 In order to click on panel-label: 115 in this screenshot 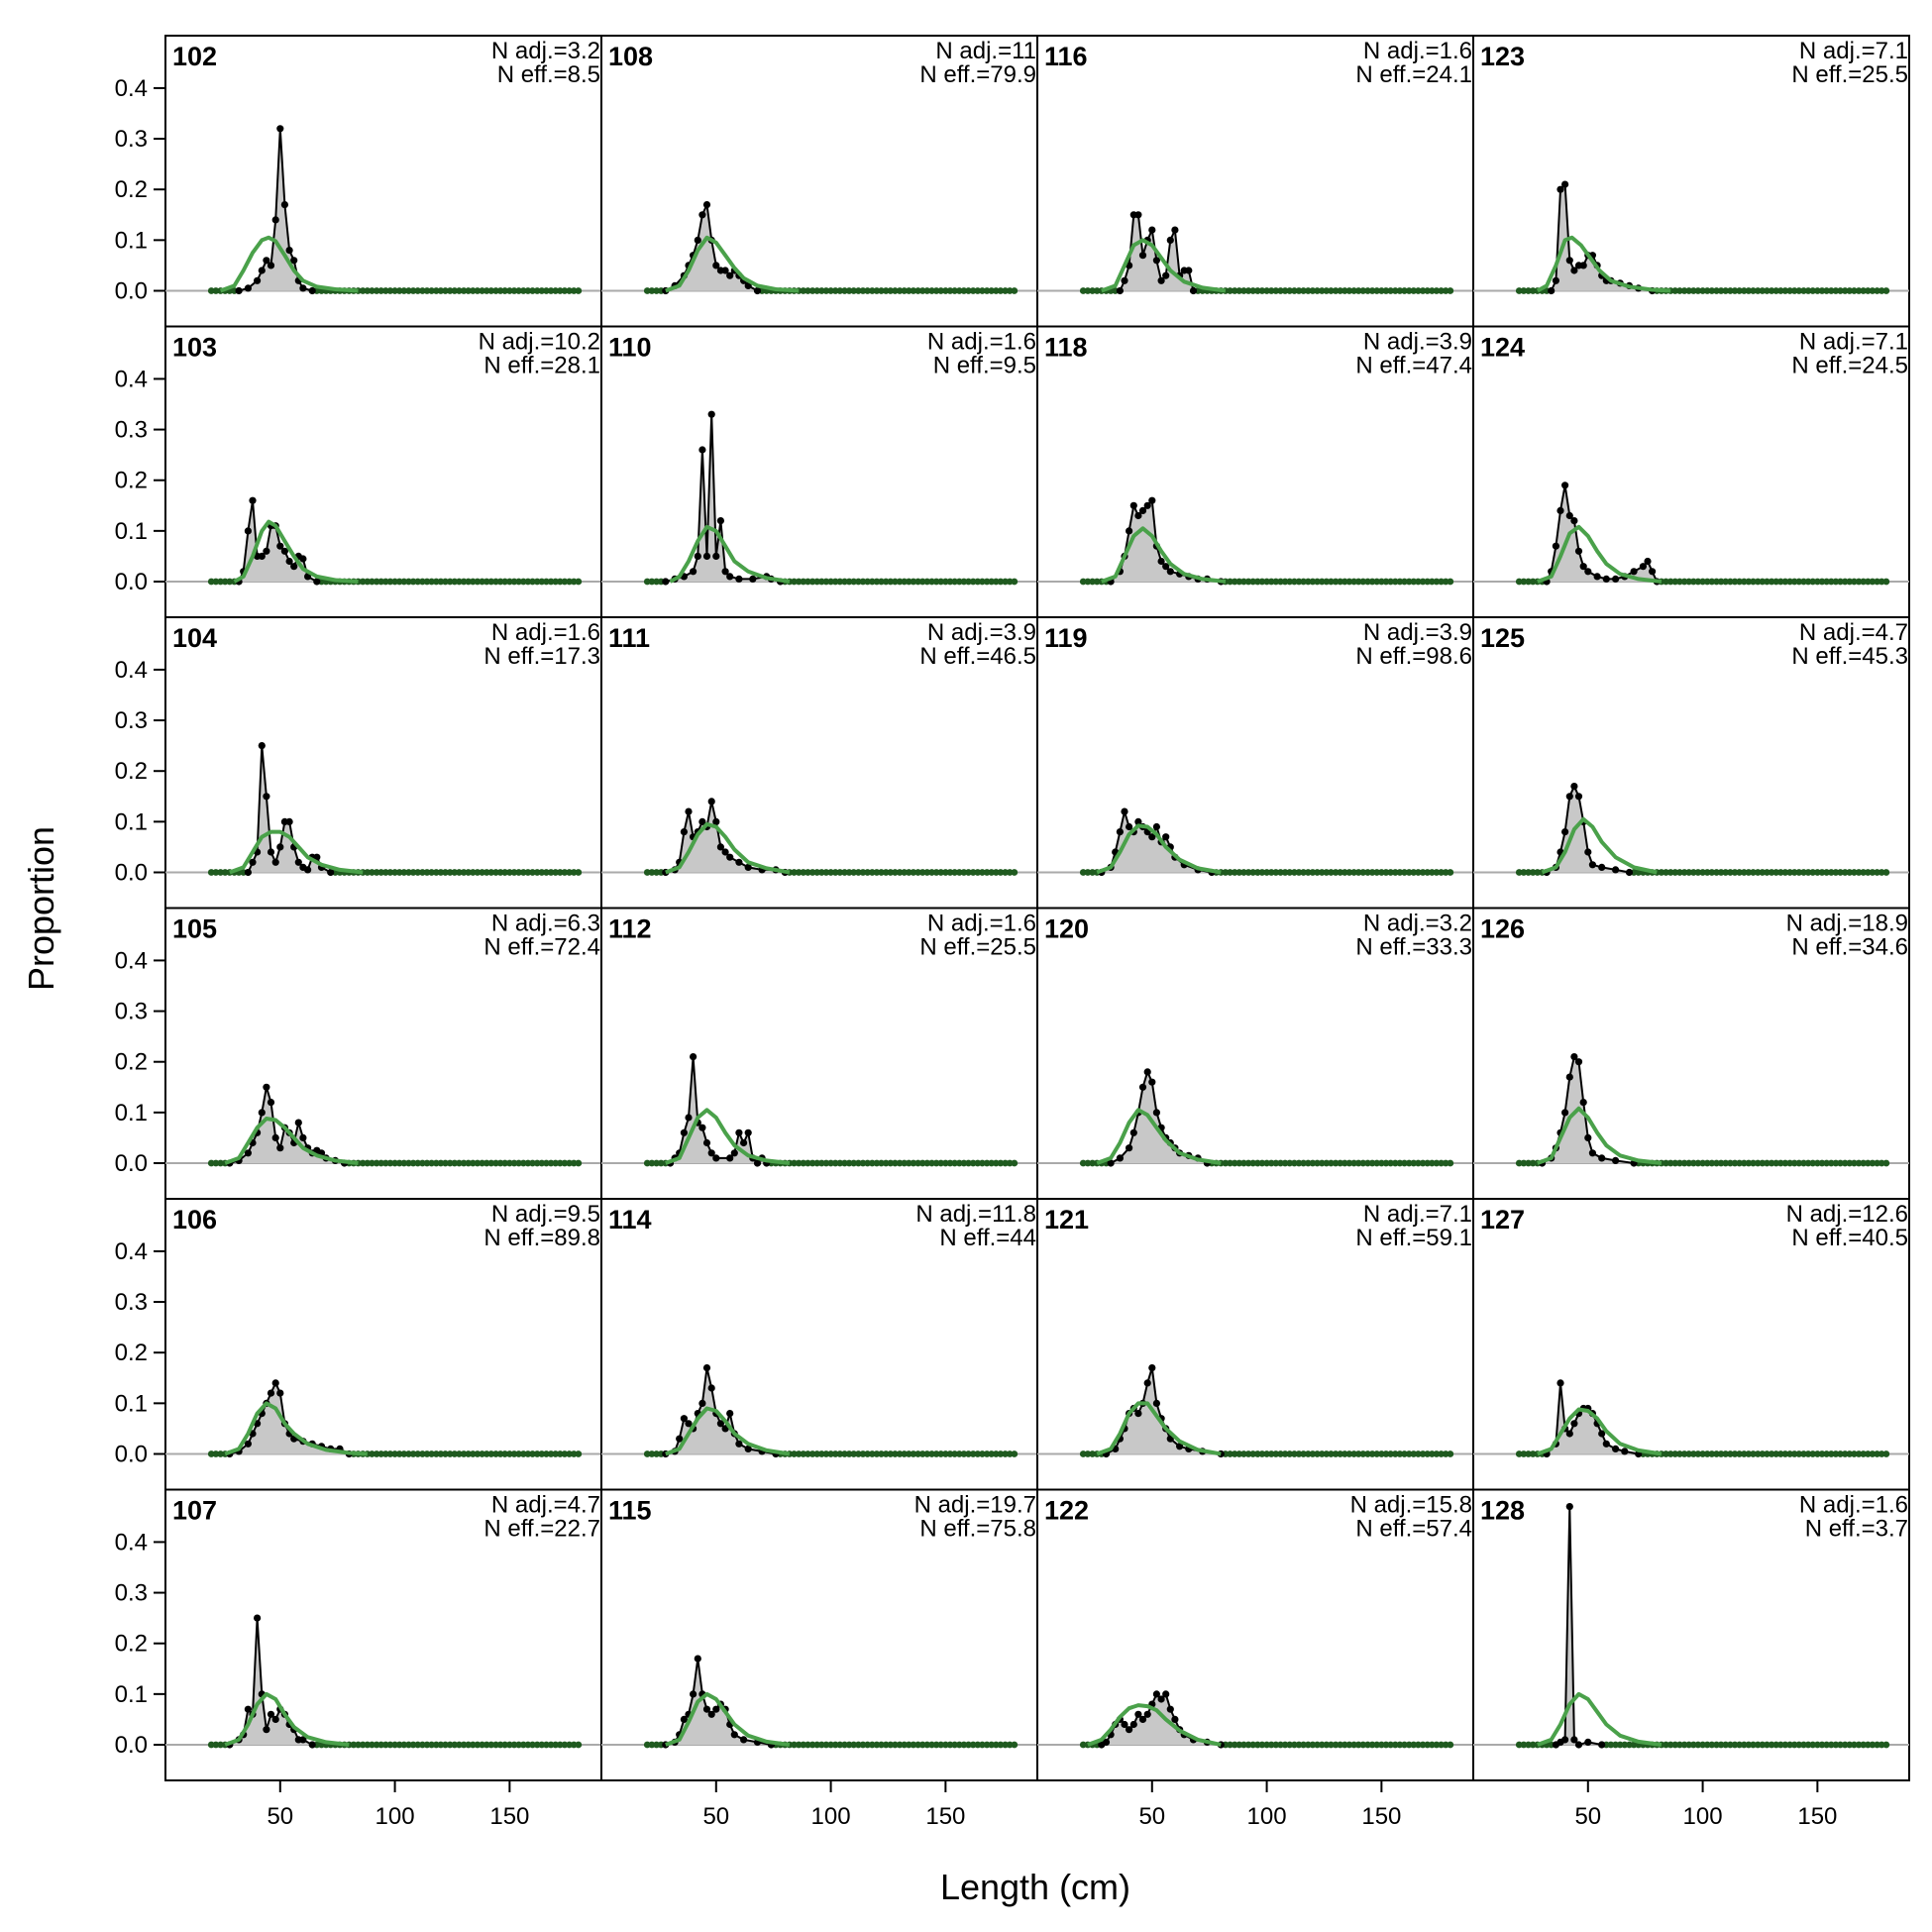, I will do `click(630, 1511)`.